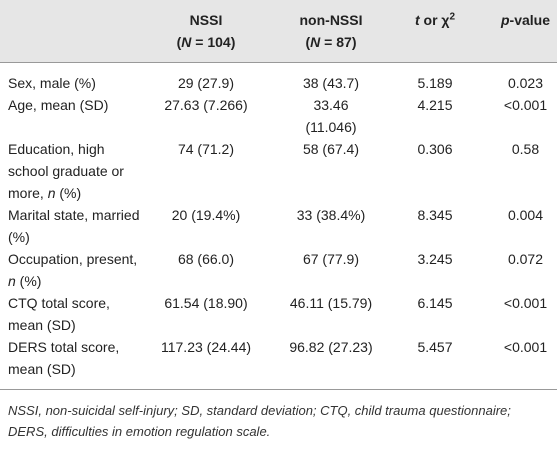 Image resolution: width=557 pixels, height=464 pixels. I want to click on table-cell: 27.63 (7.266), so click(206, 105).